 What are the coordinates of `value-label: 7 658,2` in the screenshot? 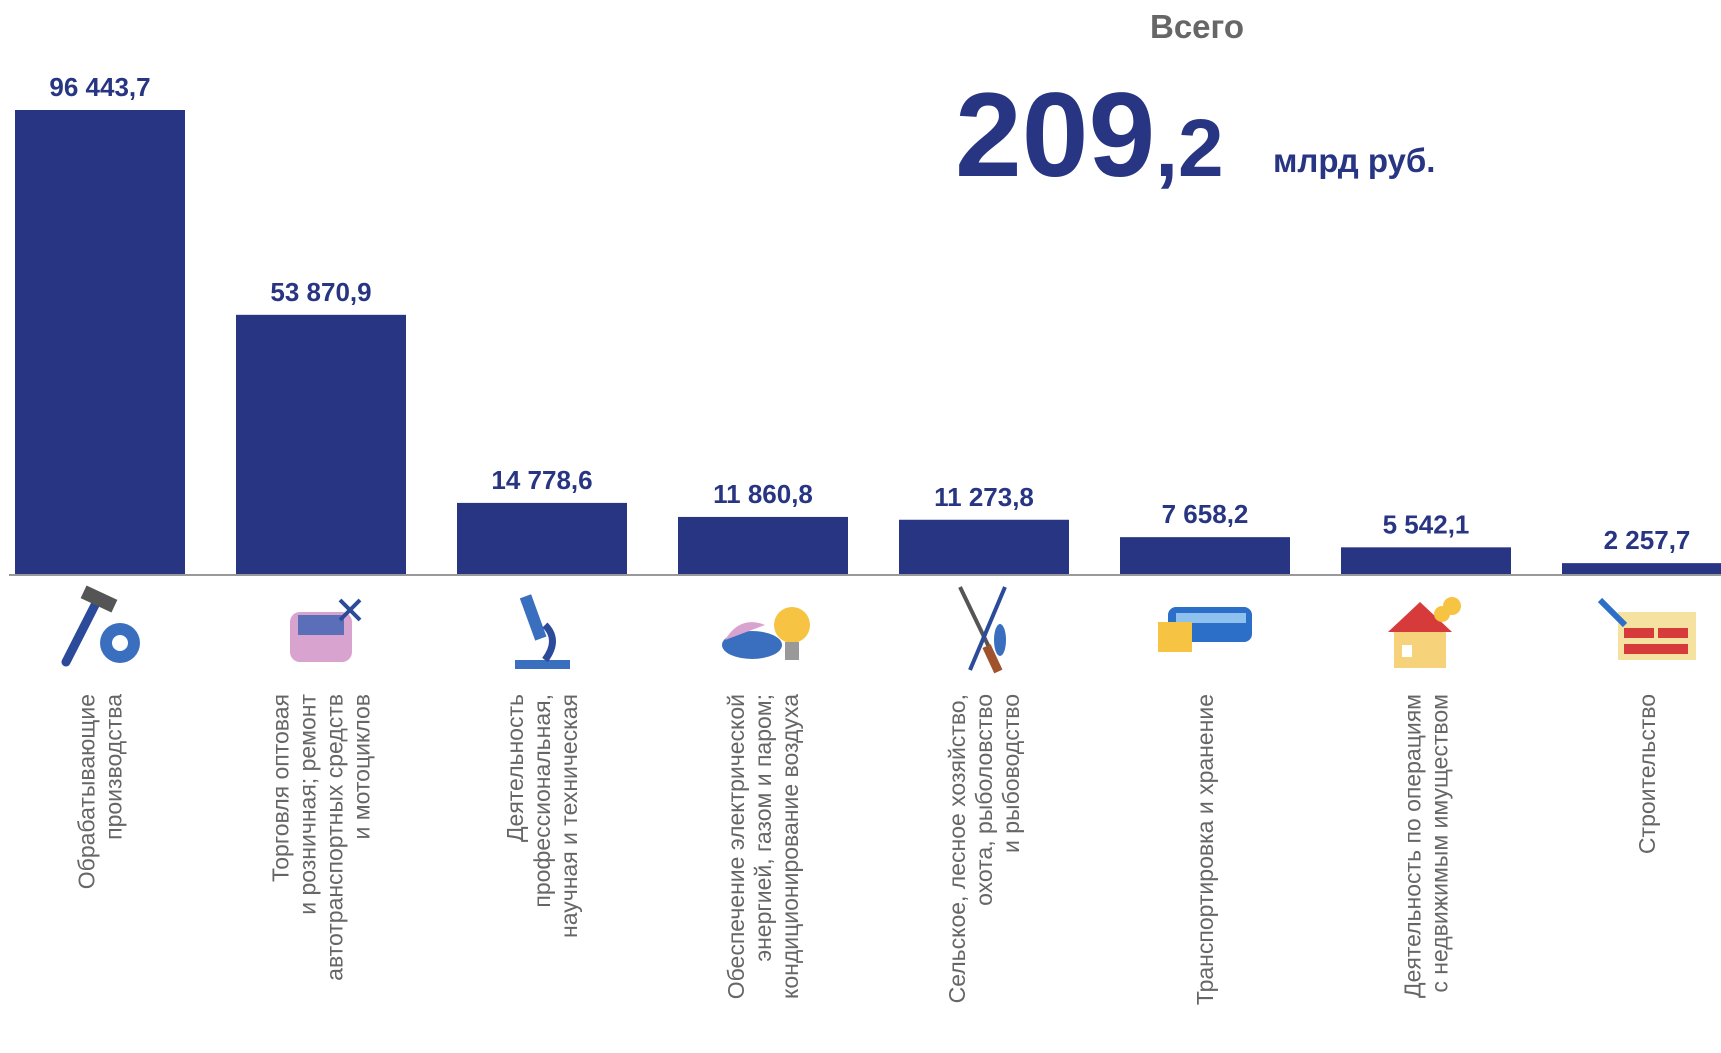 It's located at (1205, 514).